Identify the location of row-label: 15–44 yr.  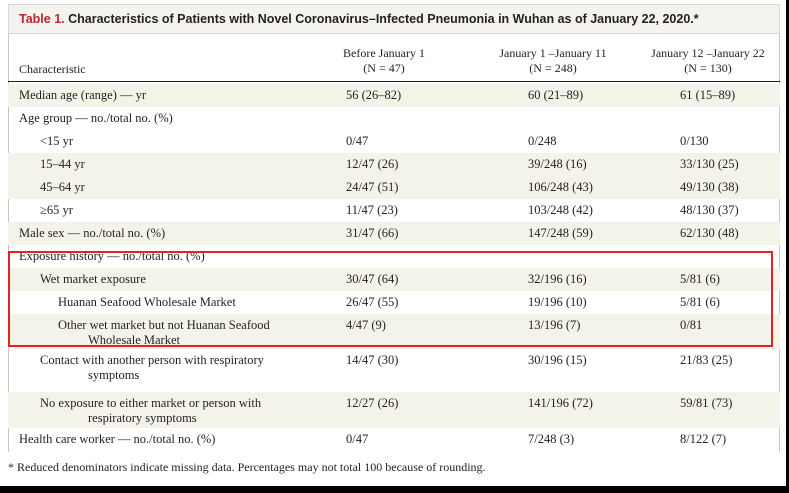
(62, 164).